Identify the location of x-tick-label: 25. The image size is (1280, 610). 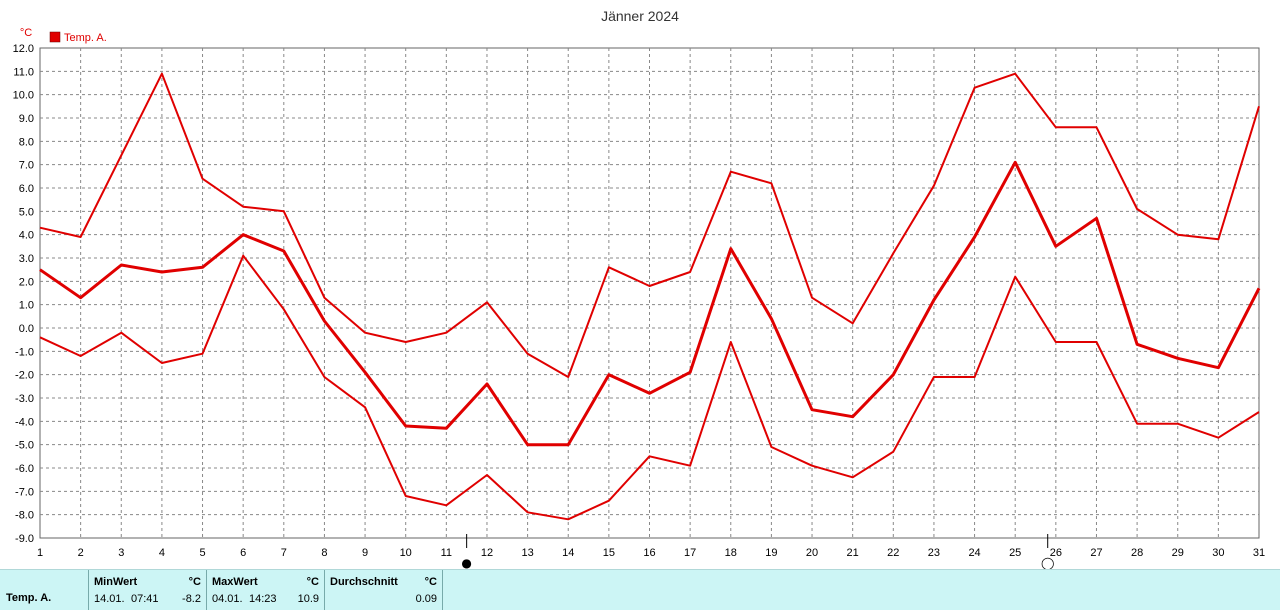
(1015, 553).